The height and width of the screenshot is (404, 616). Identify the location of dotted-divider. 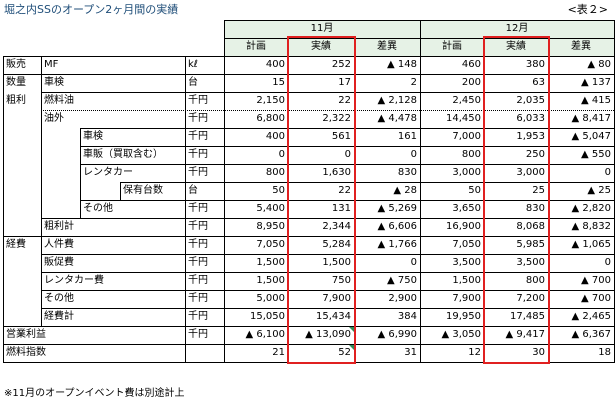
(327, 110).